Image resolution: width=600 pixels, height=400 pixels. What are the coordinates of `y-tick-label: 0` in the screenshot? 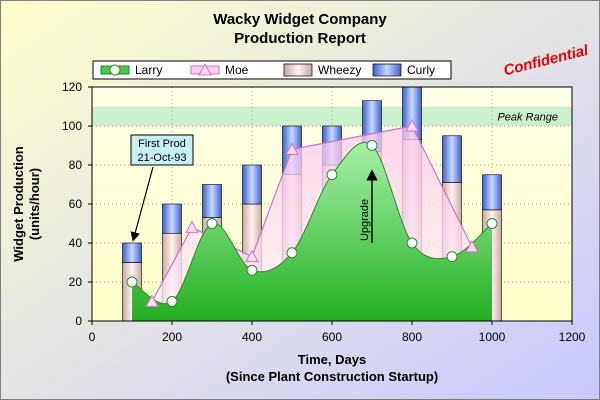 It's located at (78, 321).